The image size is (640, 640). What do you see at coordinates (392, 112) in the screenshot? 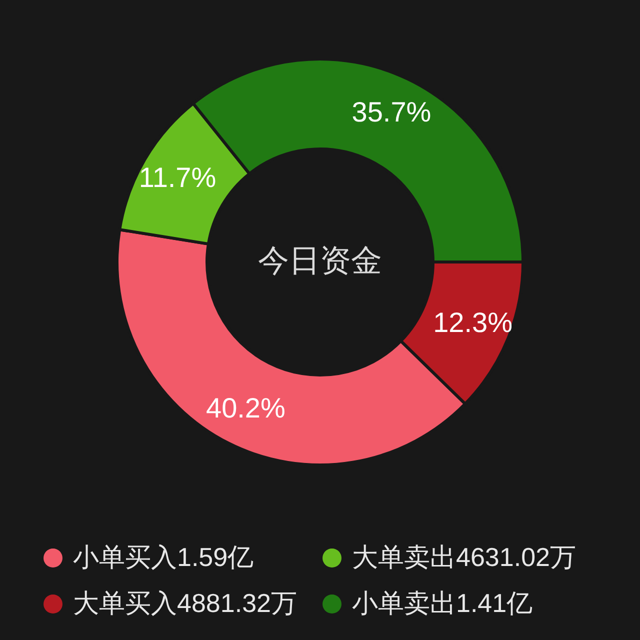
I see `data-label: 35.7%` at bounding box center [392, 112].